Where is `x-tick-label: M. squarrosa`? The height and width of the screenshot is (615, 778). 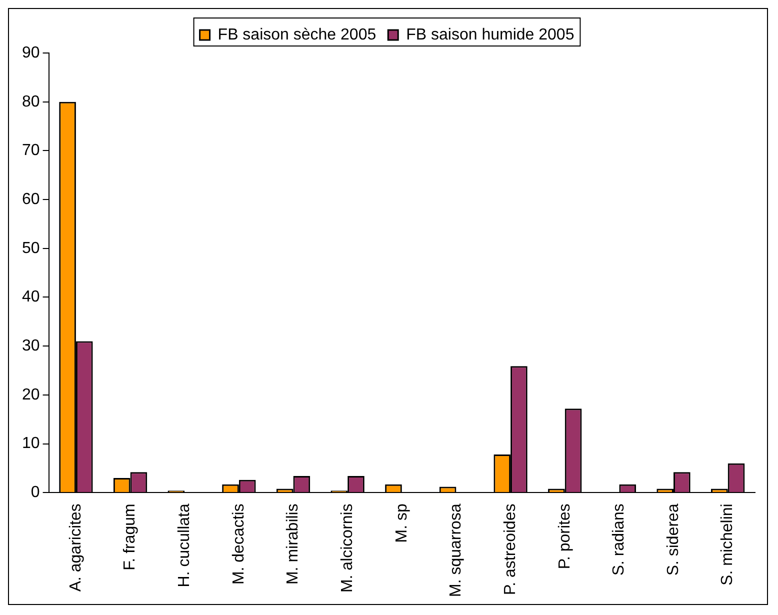 x-tick-label: M. squarrosa is located at coordinates (456, 551).